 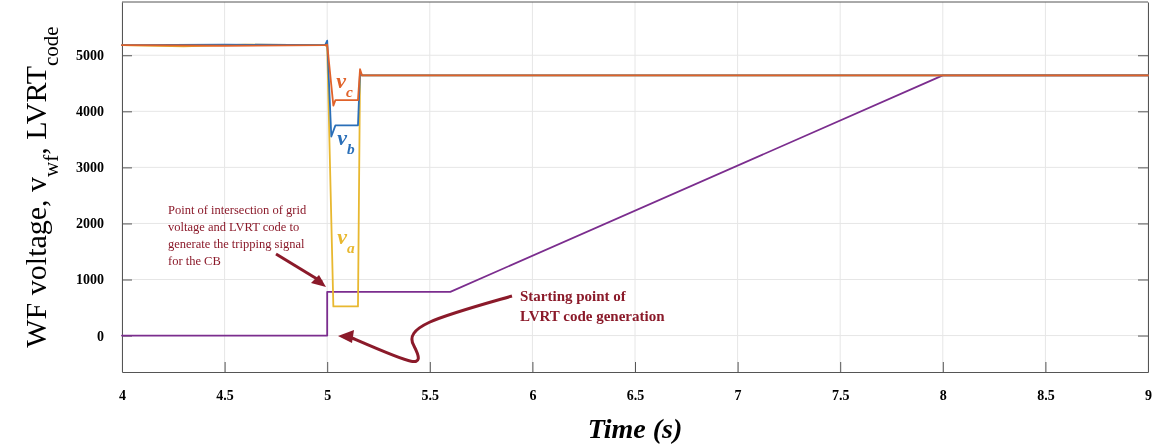 I want to click on x-tick-label: 6.5, so click(x=635, y=395).